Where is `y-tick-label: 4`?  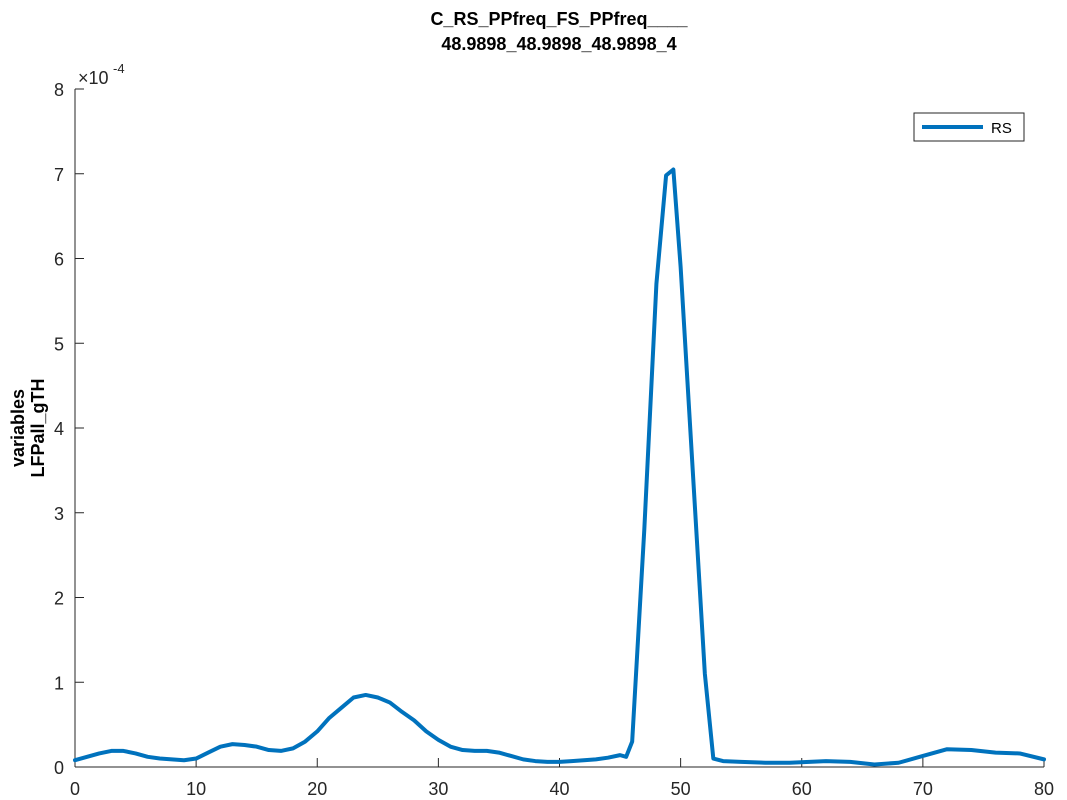
y-tick-label: 4 is located at coordinates (59, 429).